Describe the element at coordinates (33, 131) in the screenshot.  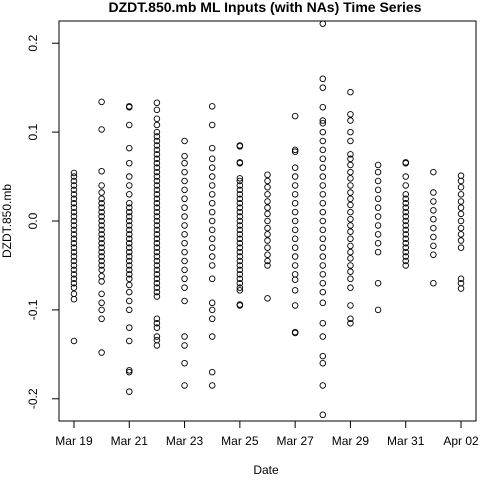
I see `y-tick-label: 0.1` at that location.